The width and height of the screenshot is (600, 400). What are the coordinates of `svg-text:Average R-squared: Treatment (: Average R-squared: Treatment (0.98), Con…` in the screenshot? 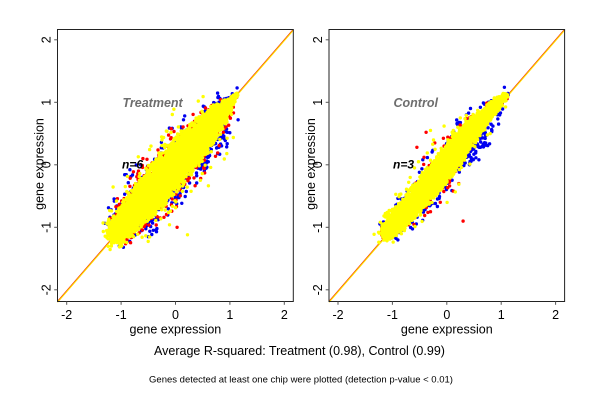 It's located at (299, 351).